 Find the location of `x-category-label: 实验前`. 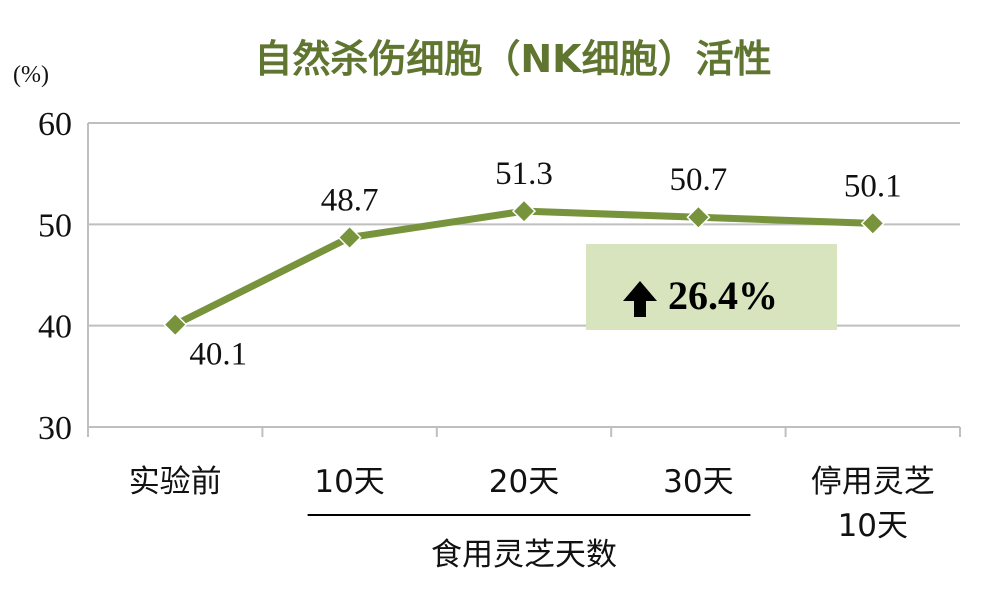

x-category-label: 实验前 is located at coordinates (175, 482).